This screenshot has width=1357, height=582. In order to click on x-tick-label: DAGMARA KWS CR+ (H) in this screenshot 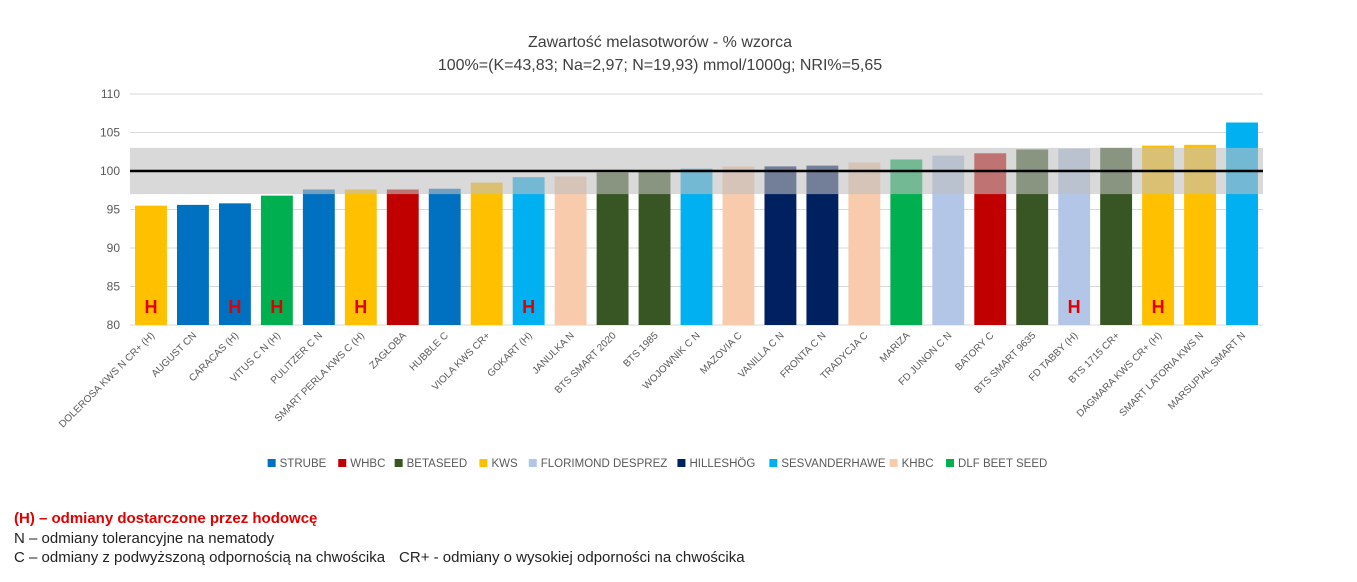, I will do `click(1119, 374)`.